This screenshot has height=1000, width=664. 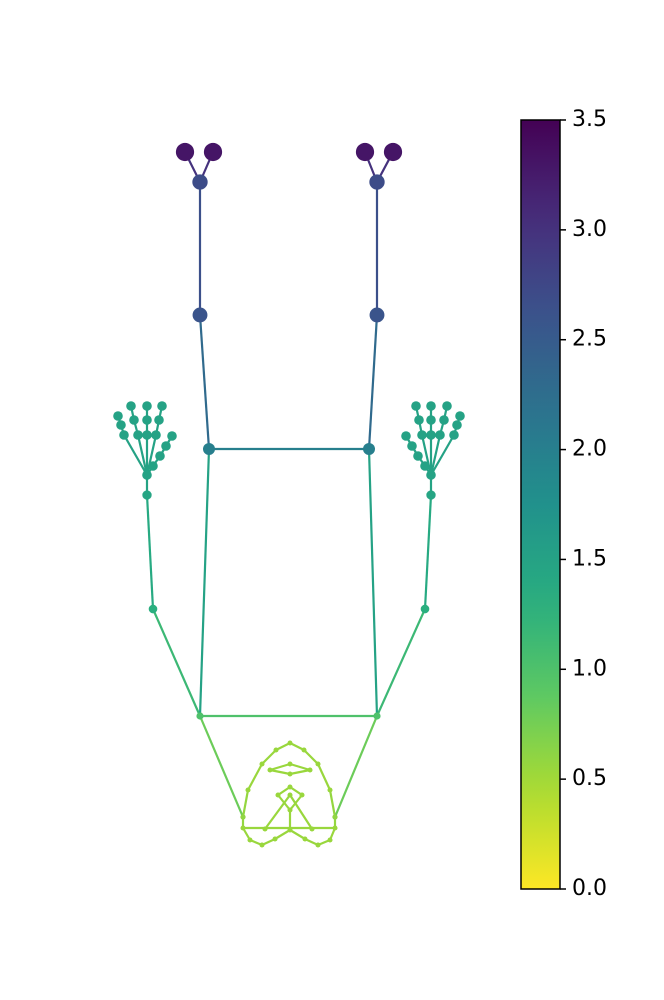 What do you see at coordinates (589, 668) in the screenshot?
I see `colorbar-tick-label: 1.0` at bounding box center [589, 668].